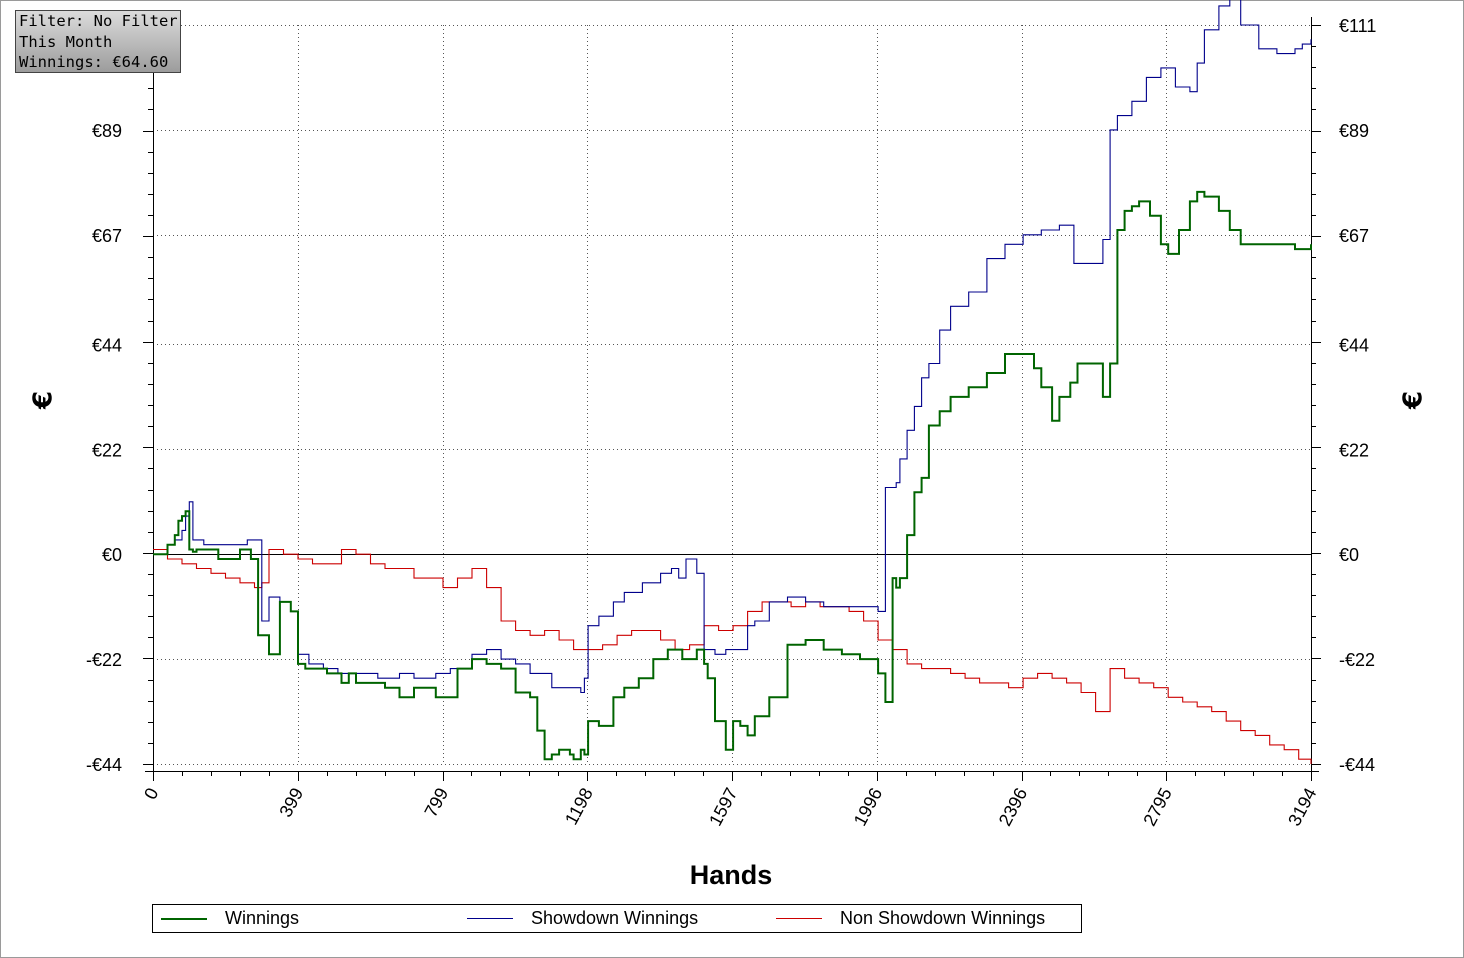  Describe the element at coordinates (1354, 450) in the screenshot. I see `y-tick-label-right: €22` at that location.